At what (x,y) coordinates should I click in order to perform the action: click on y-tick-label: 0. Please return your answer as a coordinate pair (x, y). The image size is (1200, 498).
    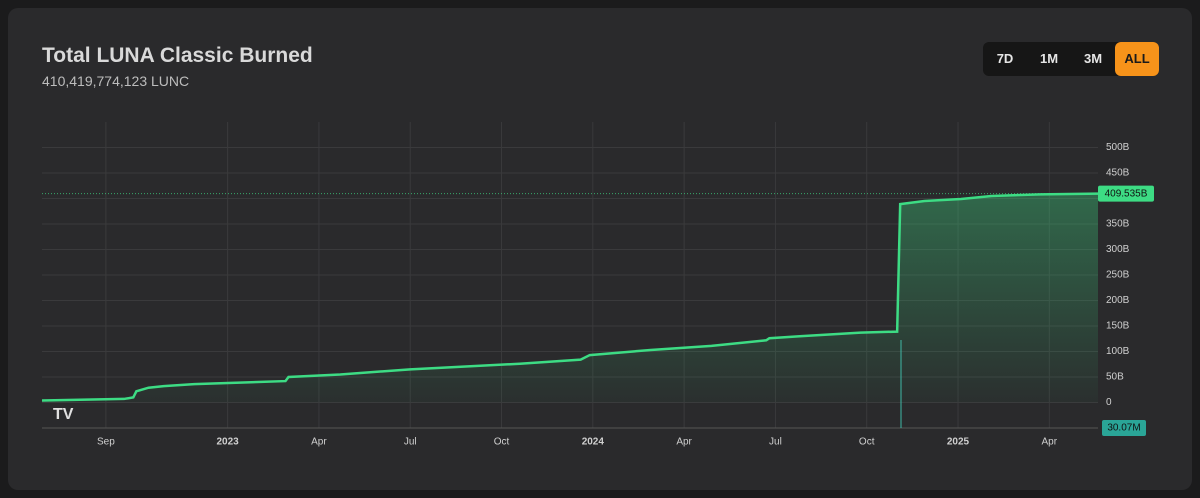
    Looking at the image, I should click on (1109, 402).